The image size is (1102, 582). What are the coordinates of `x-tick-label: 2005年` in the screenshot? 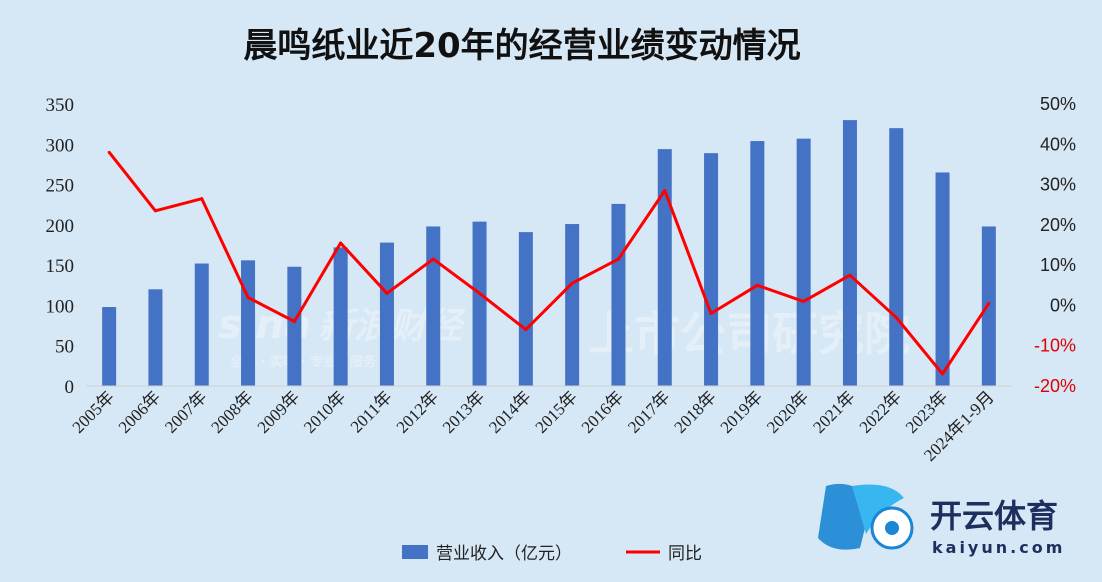 It's located at (92, 411).